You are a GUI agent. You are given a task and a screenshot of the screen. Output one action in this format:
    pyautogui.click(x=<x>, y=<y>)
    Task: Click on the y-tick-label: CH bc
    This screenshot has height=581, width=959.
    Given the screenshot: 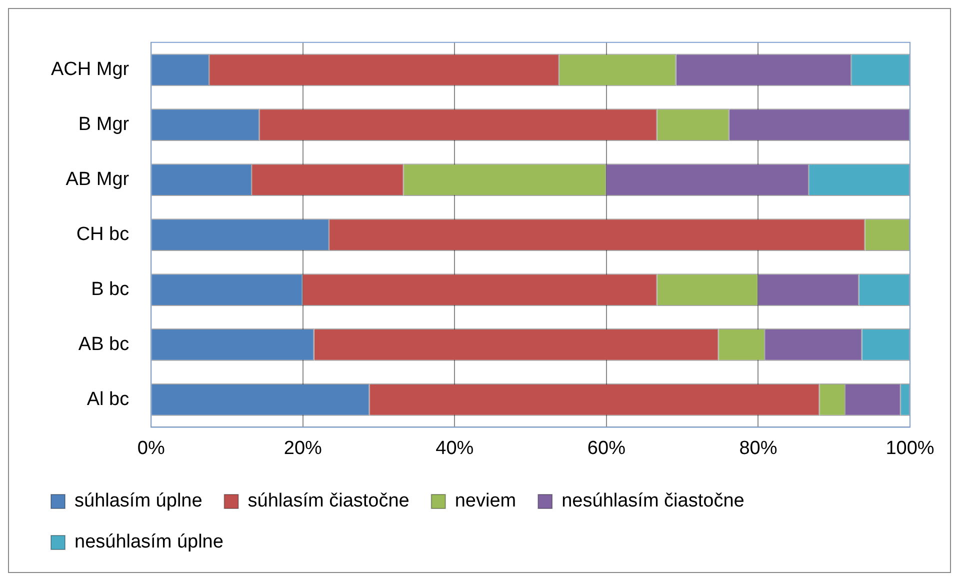 What is the action you would take?
    pyautogui.click(x=103, y=235)
    